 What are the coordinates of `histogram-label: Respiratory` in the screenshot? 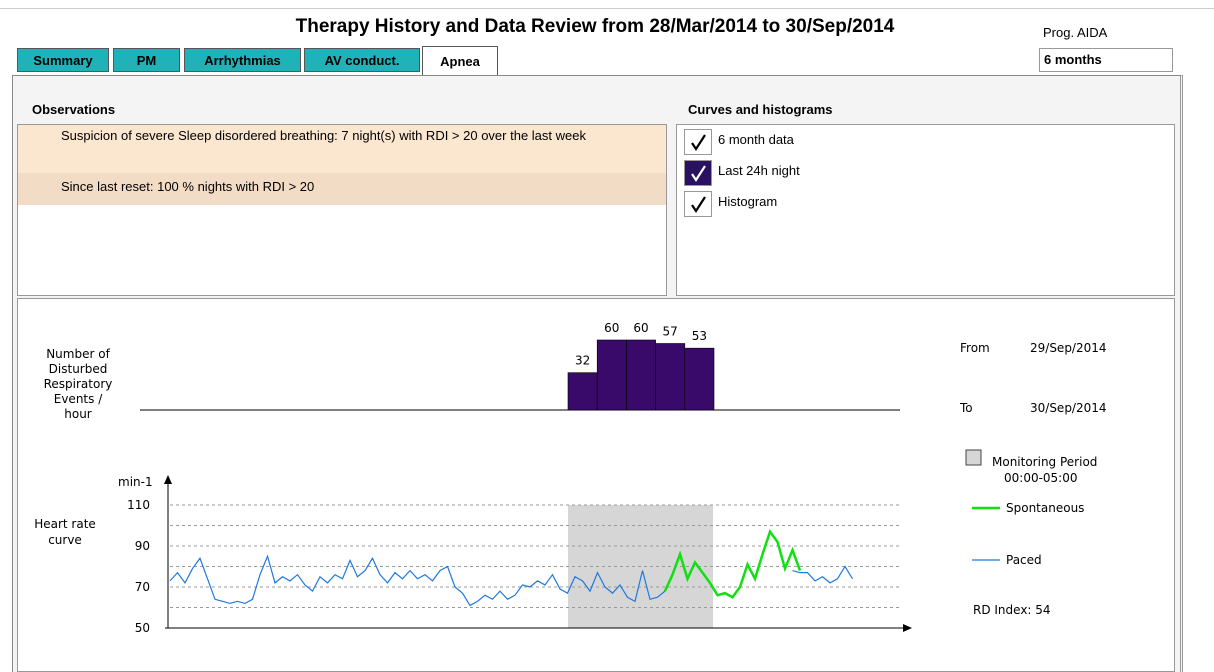 It's located at (78, 384).